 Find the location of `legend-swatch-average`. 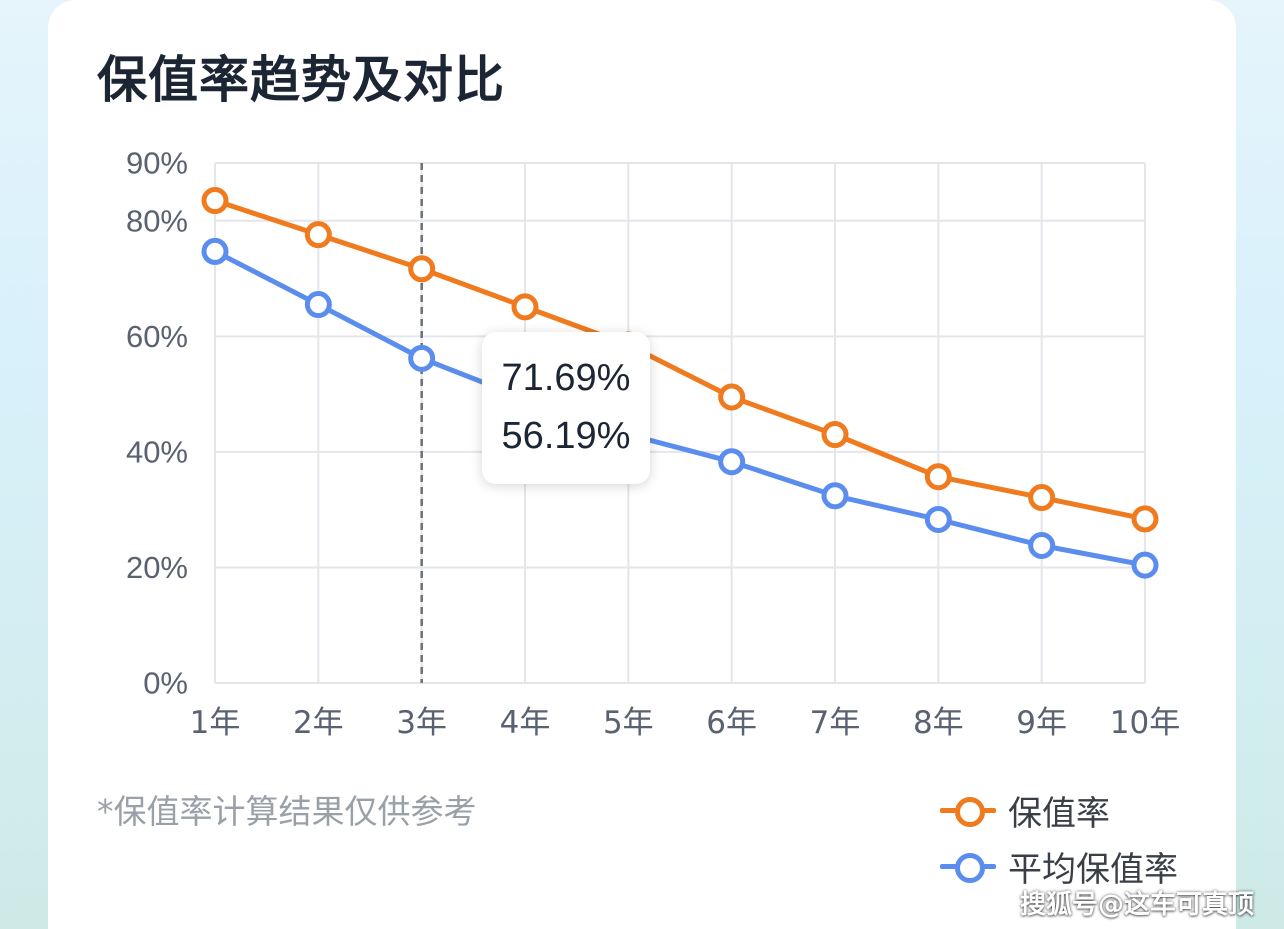

legend-swatch-average is located at coordinates (968, 866).